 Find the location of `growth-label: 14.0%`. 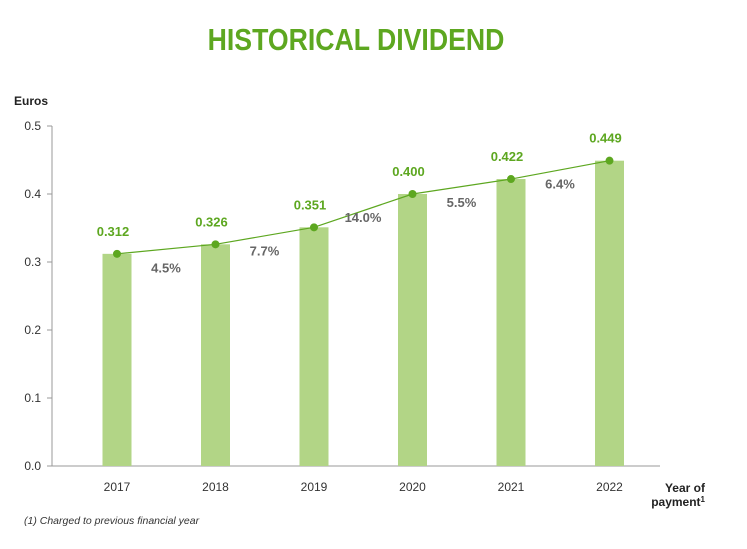

growth-label: 14.0% is located at coordinates (363, 217).